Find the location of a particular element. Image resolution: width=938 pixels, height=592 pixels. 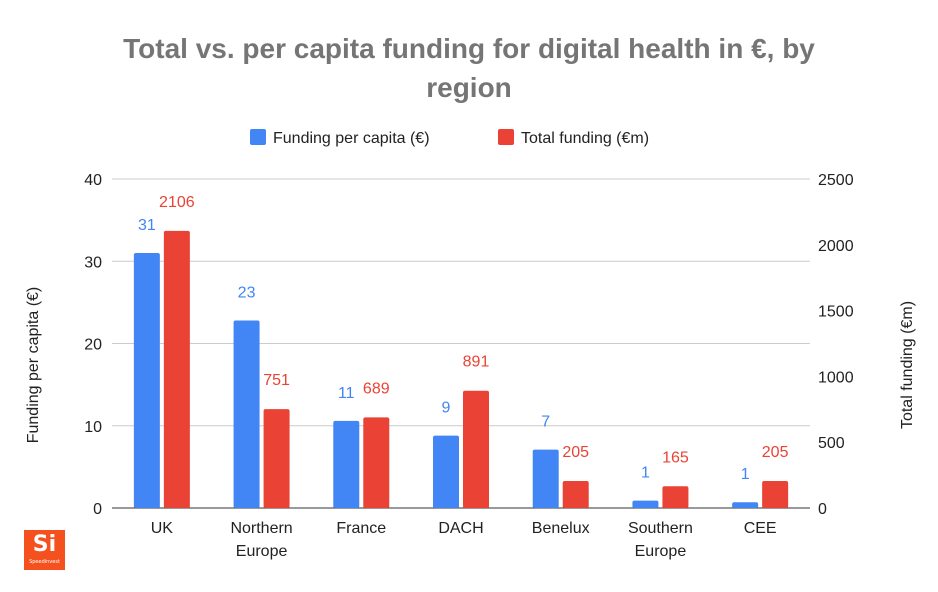

y-axis-title-right: Total funding (€m) is located at coordinates (907, 365).